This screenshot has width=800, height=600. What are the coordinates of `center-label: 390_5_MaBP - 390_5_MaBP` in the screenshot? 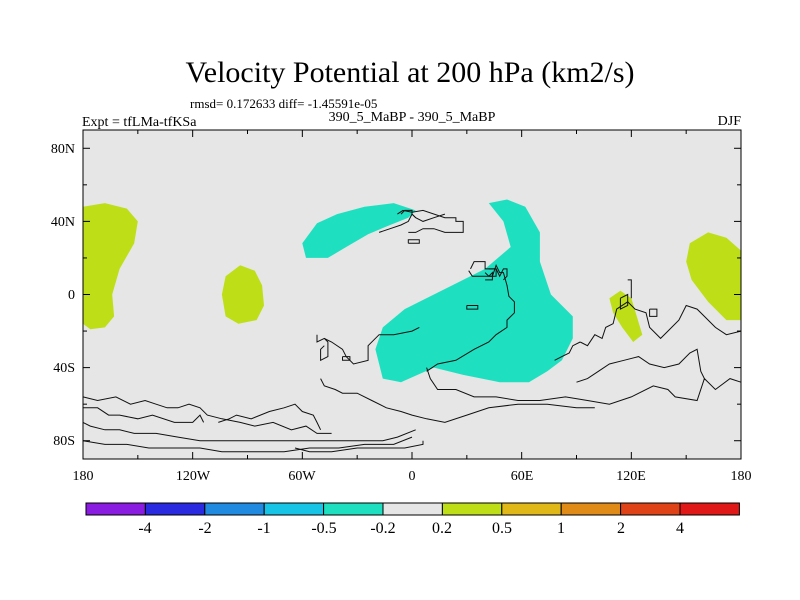 It's located at (412, 117).